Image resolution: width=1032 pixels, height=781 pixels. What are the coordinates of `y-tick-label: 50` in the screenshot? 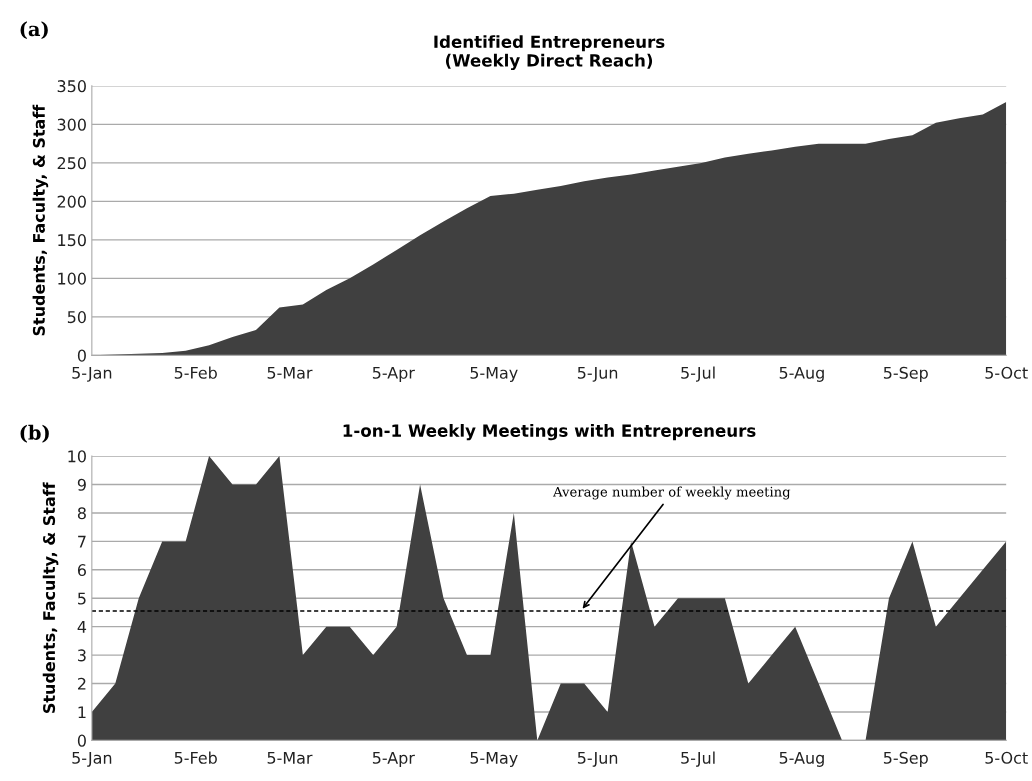 It's located at (76, 317).